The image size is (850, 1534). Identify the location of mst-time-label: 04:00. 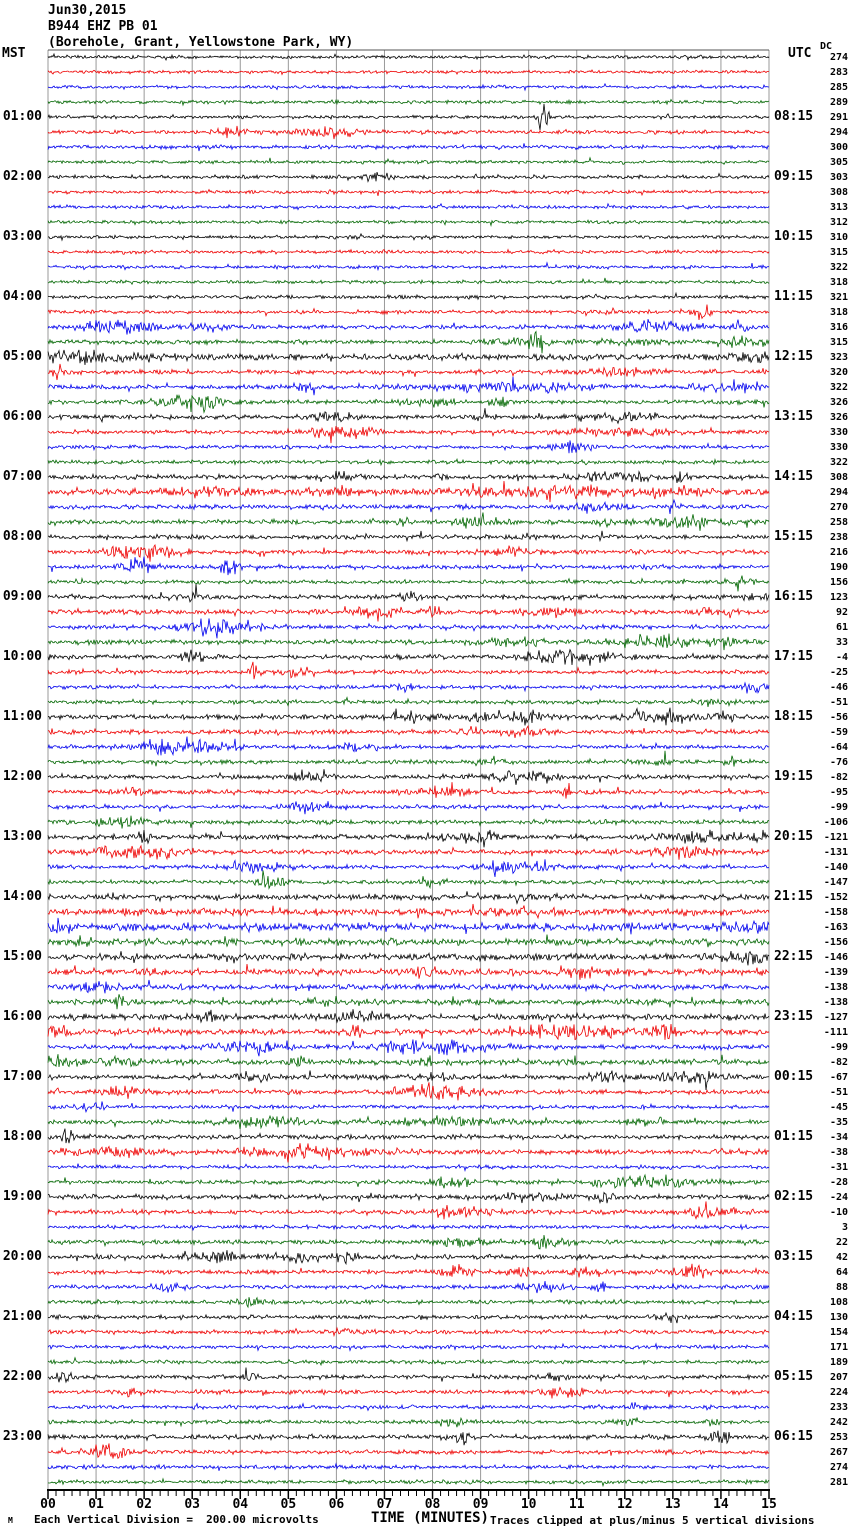
(22, 296).